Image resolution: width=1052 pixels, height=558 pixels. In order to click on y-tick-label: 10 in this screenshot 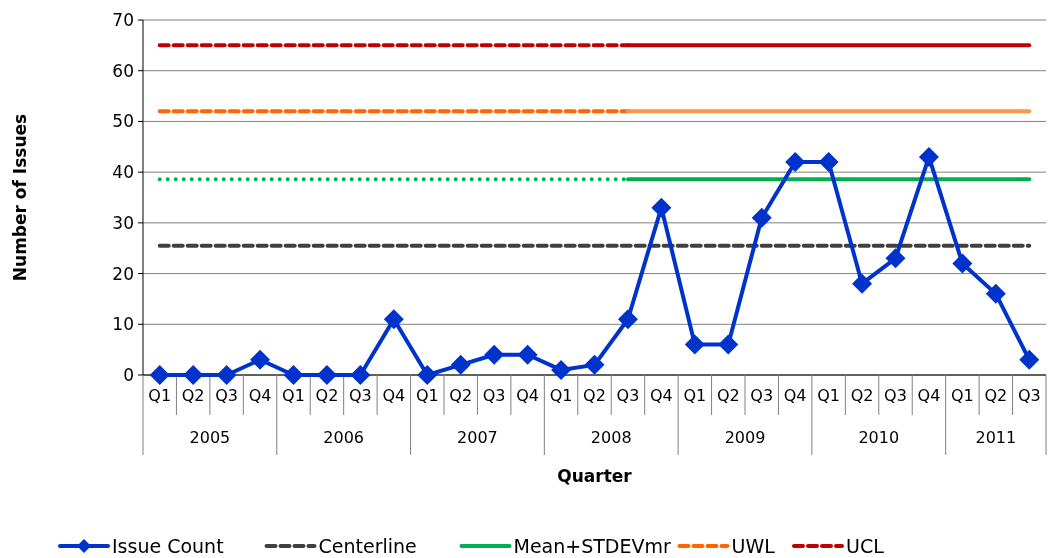, I will do `click(123, 324)`.